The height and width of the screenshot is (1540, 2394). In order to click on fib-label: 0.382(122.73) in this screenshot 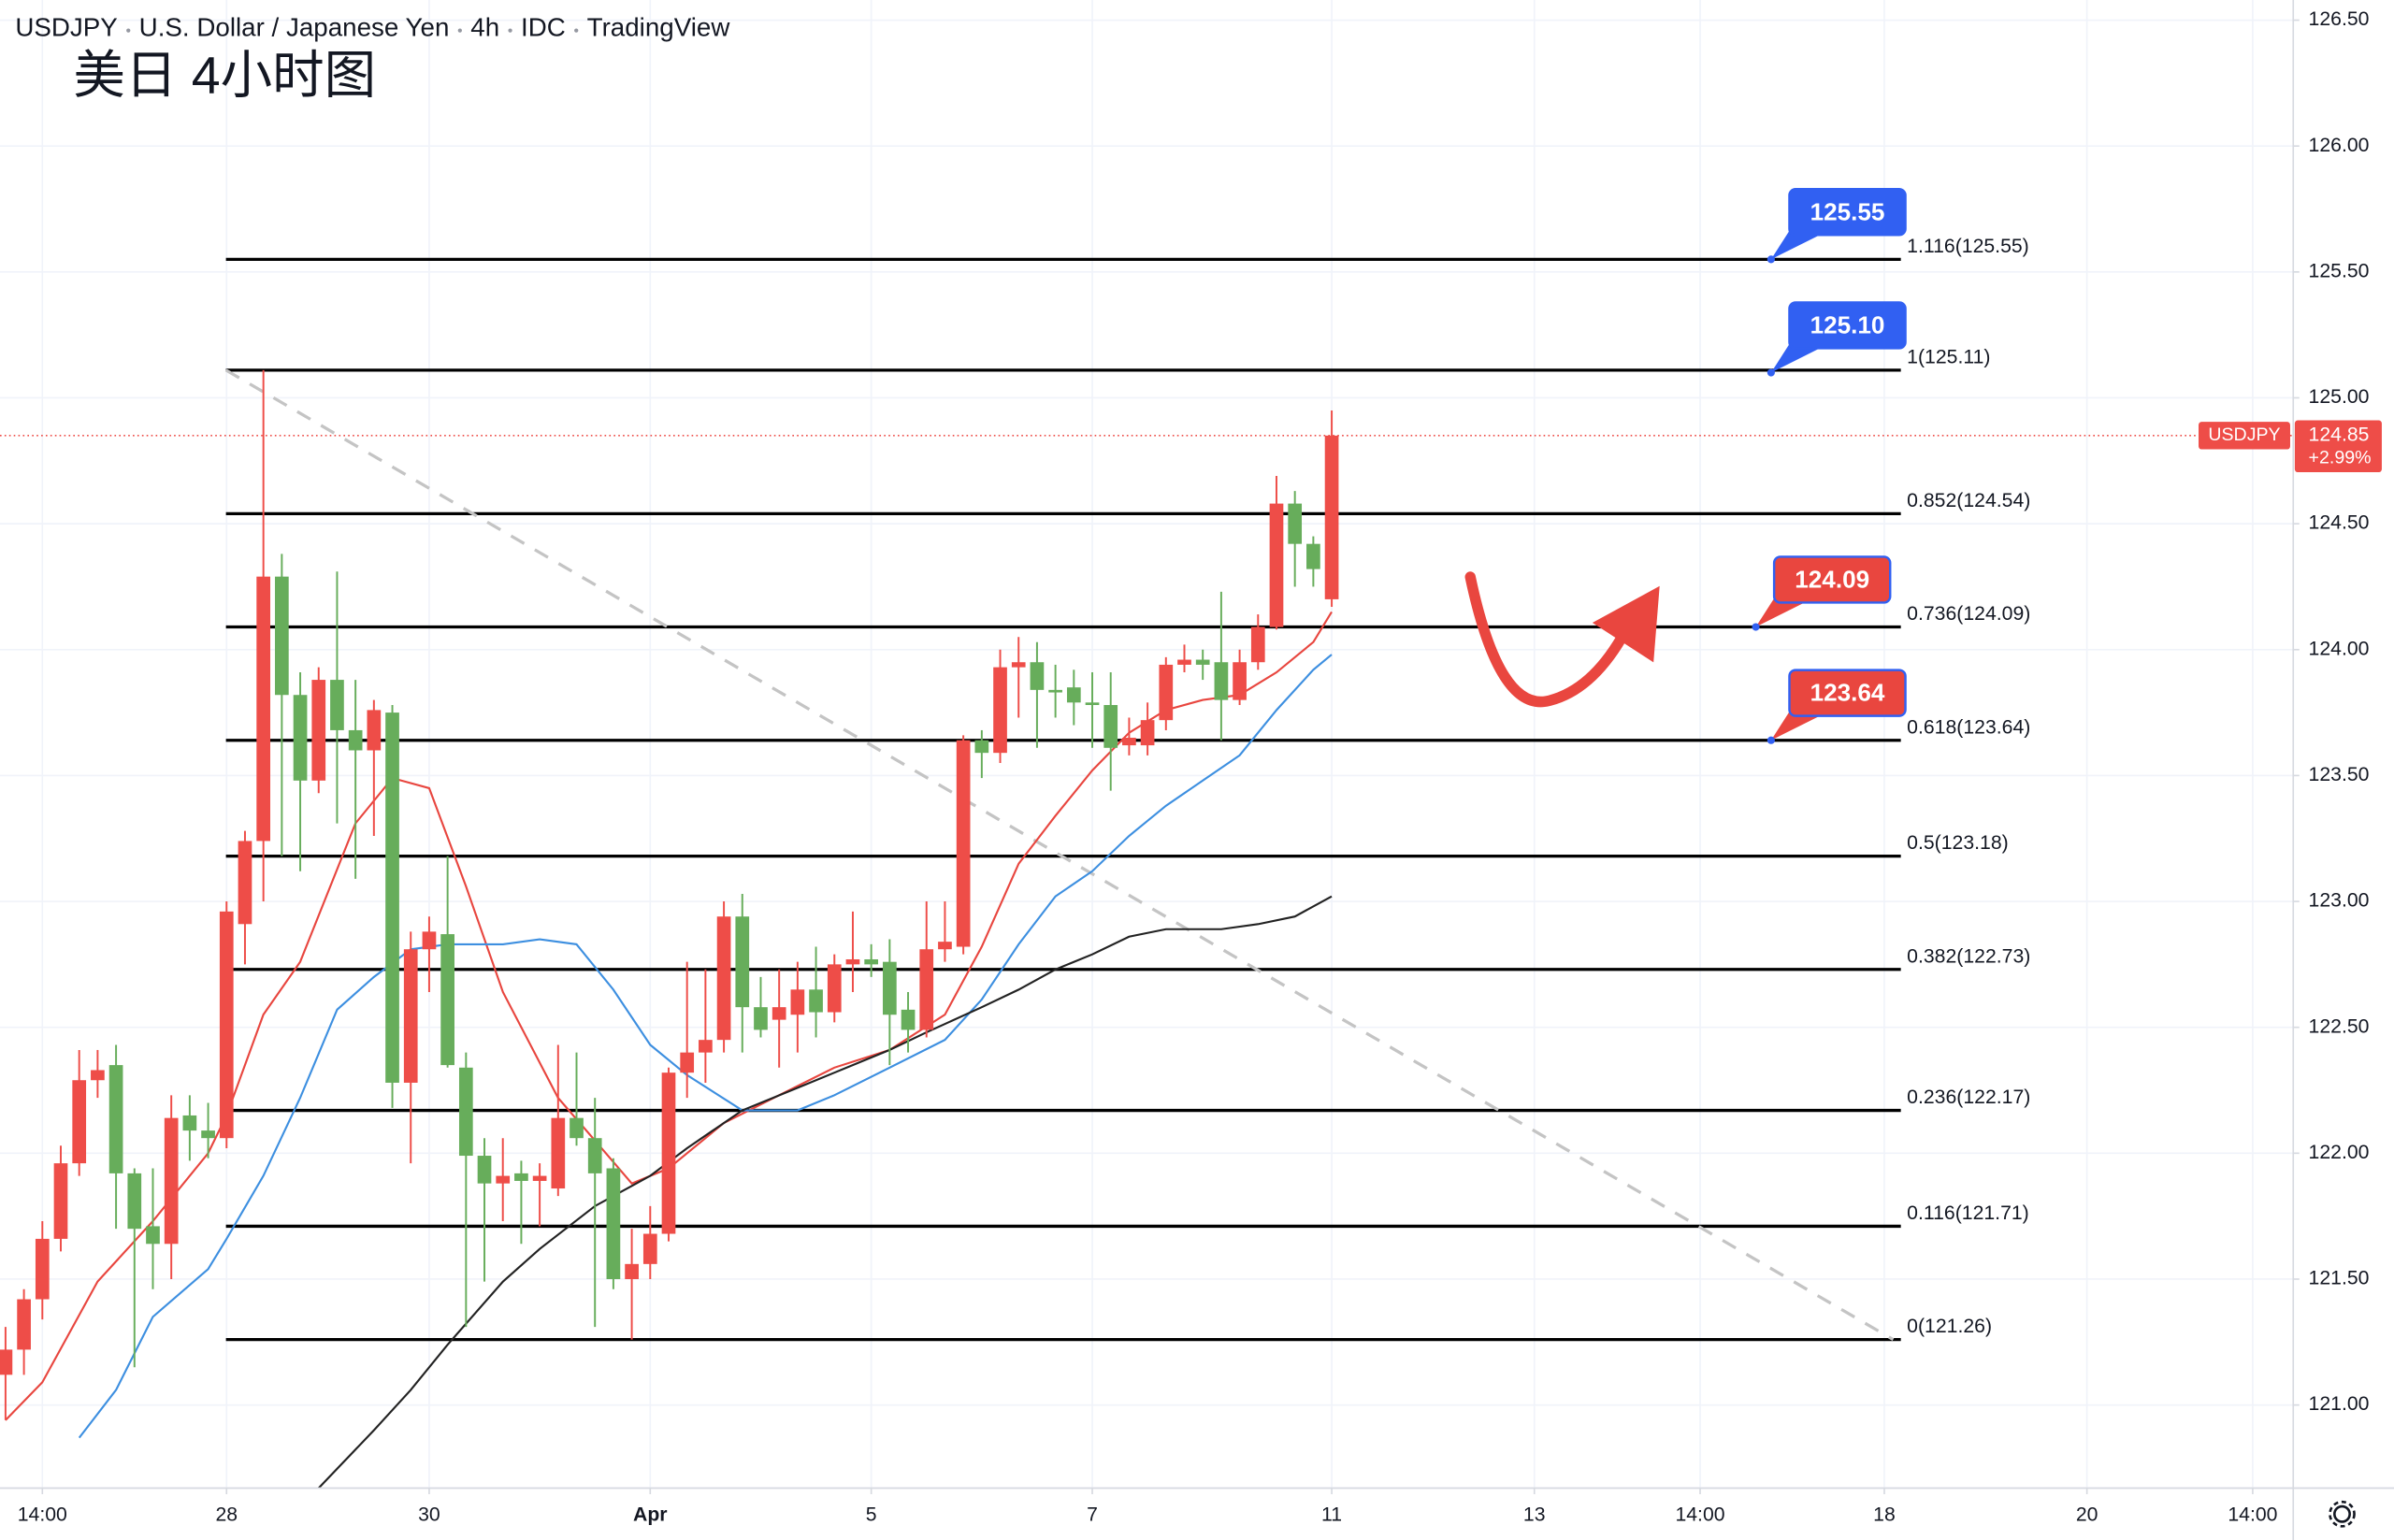, I will do `click(1968, 956)`.